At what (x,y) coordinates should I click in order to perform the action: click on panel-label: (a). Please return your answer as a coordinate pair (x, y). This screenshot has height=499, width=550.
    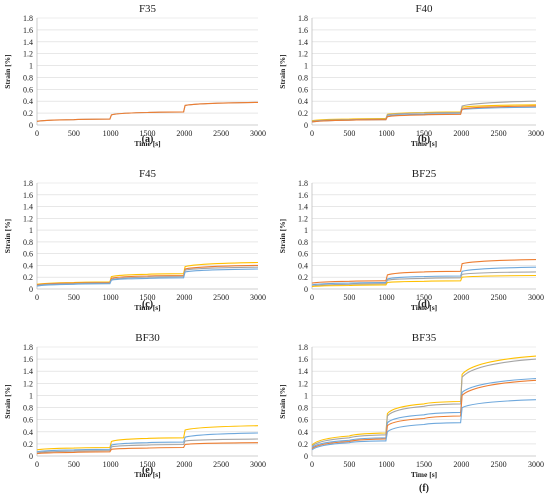
    Looking at the image, I should click on (148, 139).